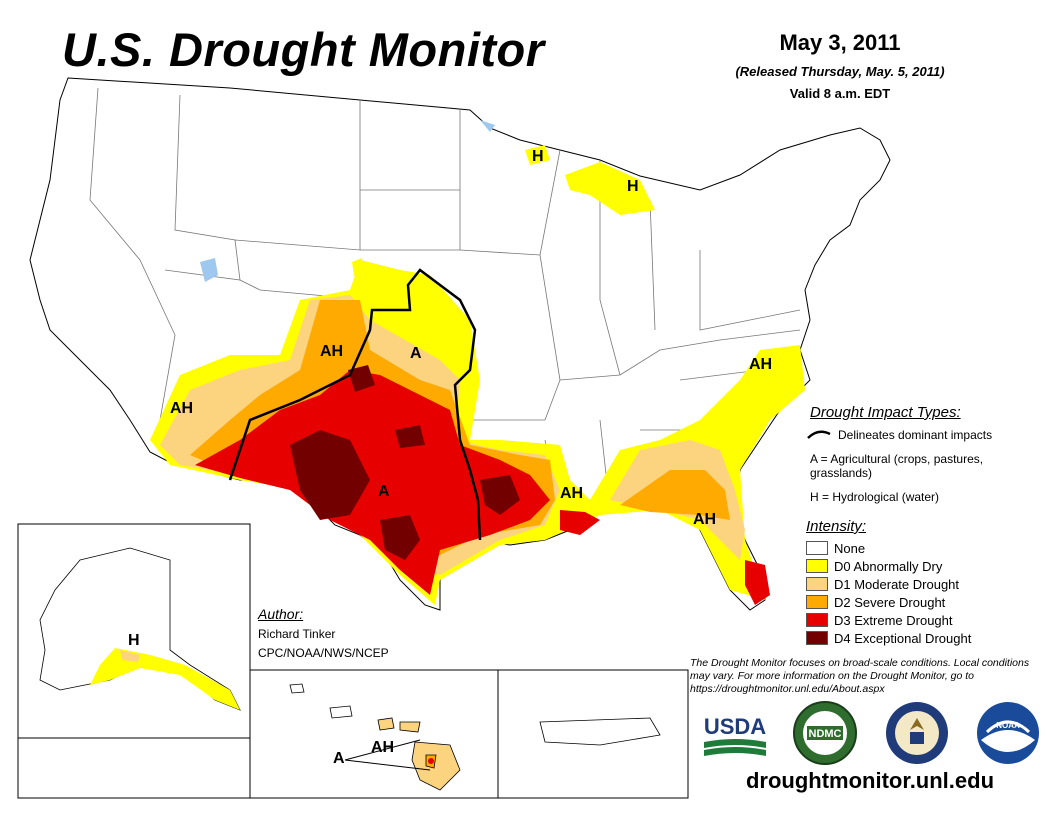 The height and width of the screenshot is (816, 1056). Describe the element at coordinates (330, 475) in the screenshot. I see `d4-west-texas` at that location.